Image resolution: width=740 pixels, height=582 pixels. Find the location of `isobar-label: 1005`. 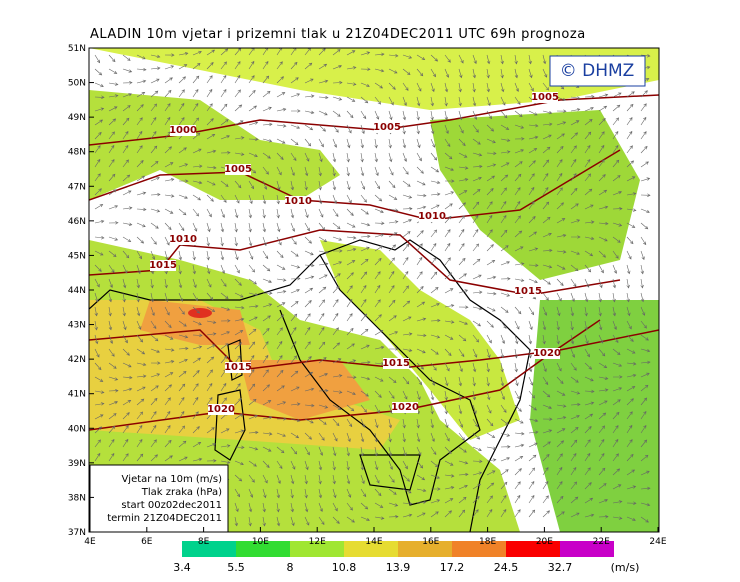

isobar-label: 1005 is located at coordinates (238, 169).